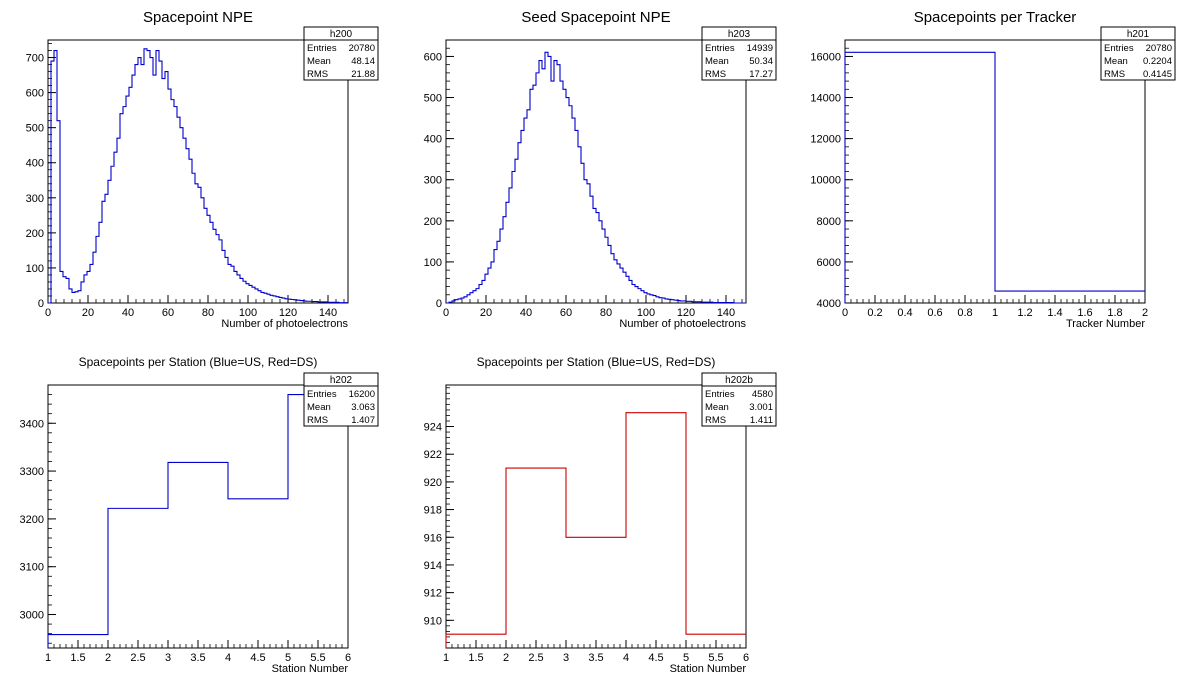 The width and height of the screenshot is (1196, 690). I want to click on y-tick-label: 8000, so click(829, 222).